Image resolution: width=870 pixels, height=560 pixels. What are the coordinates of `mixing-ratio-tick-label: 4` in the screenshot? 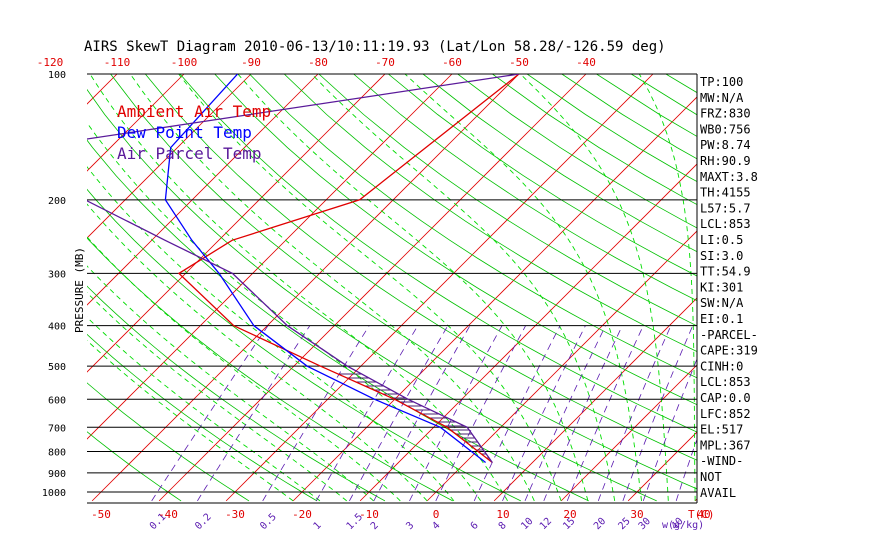 It's located at (436, 526).